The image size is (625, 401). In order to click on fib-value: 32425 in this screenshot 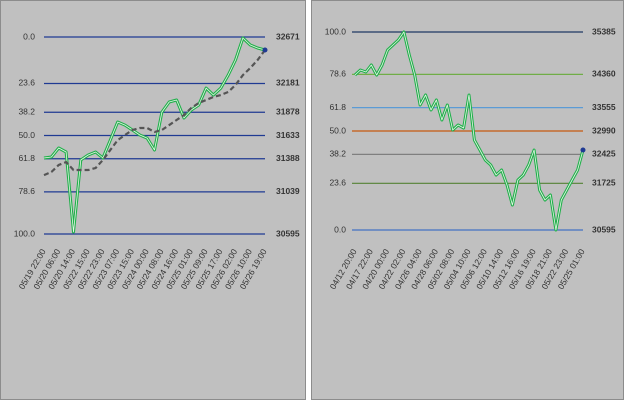, I will do `click(604, 154)`.